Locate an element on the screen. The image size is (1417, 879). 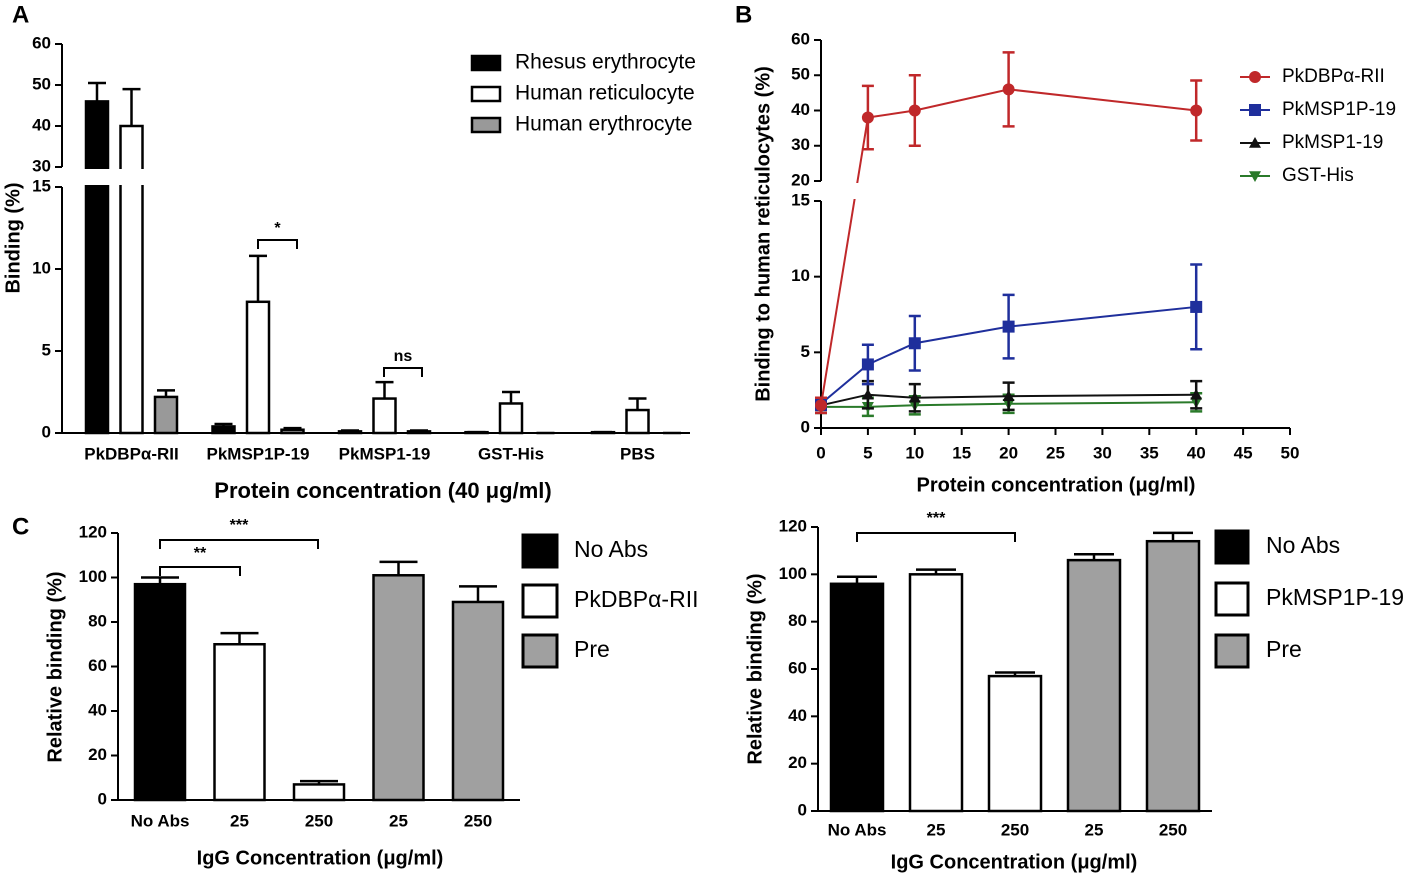
significance-label: * is located at coordinates (277, 228).